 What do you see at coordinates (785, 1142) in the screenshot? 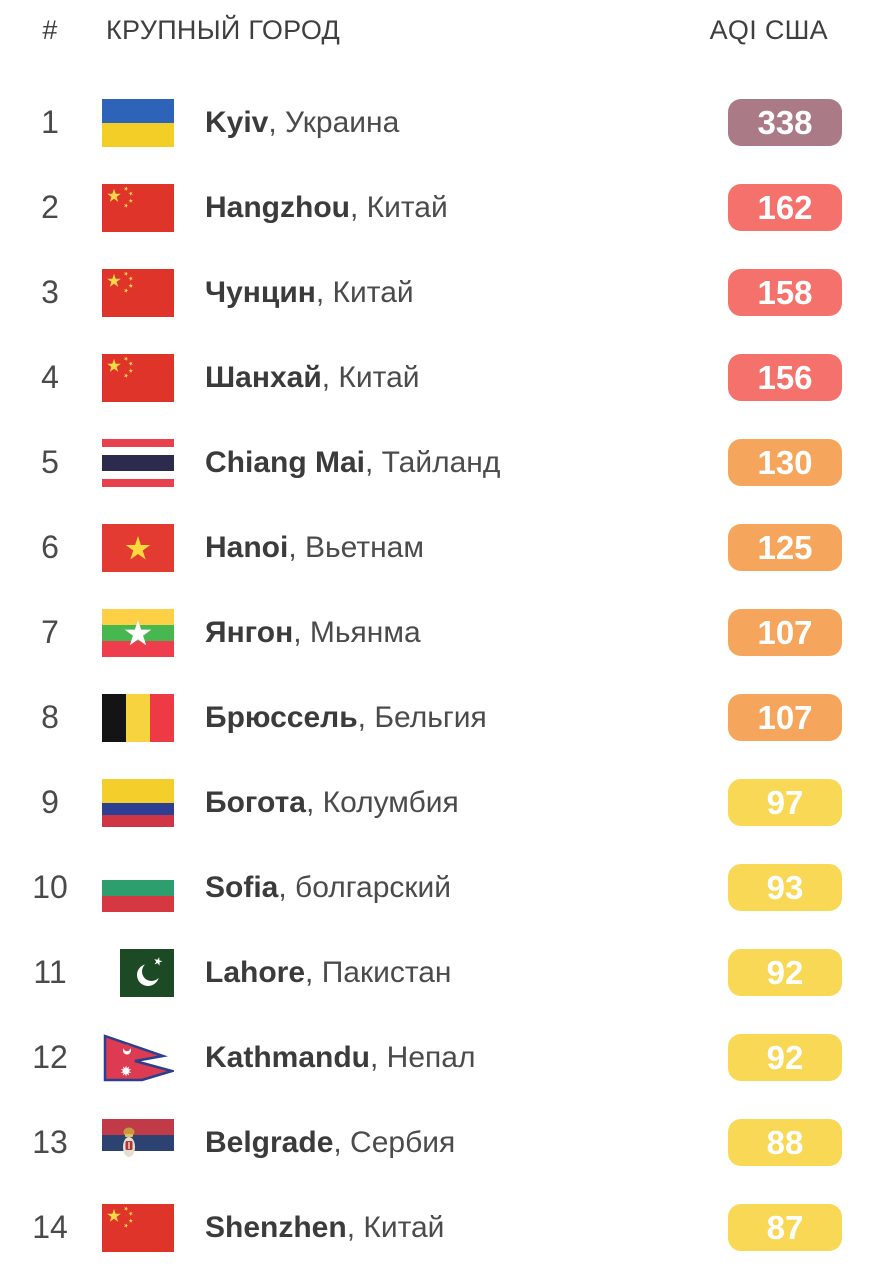
I see `aqi-badge: 88` at bounding box center [785, 1142].